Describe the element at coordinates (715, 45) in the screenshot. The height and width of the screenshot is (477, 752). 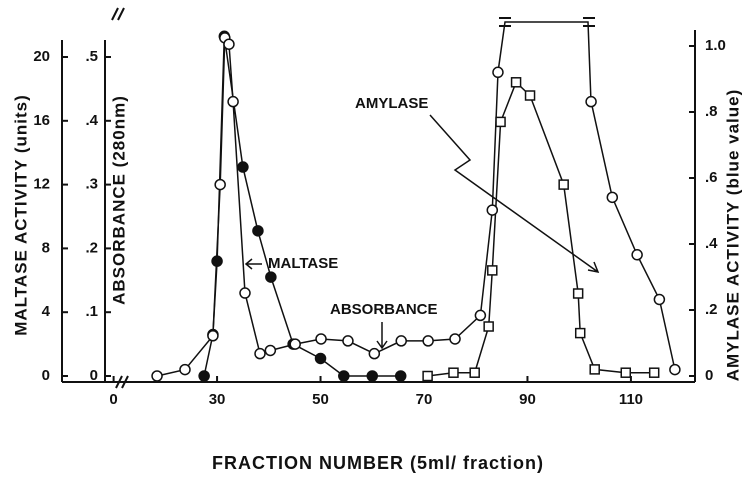
I see `tick-label: 1.0` at that location.